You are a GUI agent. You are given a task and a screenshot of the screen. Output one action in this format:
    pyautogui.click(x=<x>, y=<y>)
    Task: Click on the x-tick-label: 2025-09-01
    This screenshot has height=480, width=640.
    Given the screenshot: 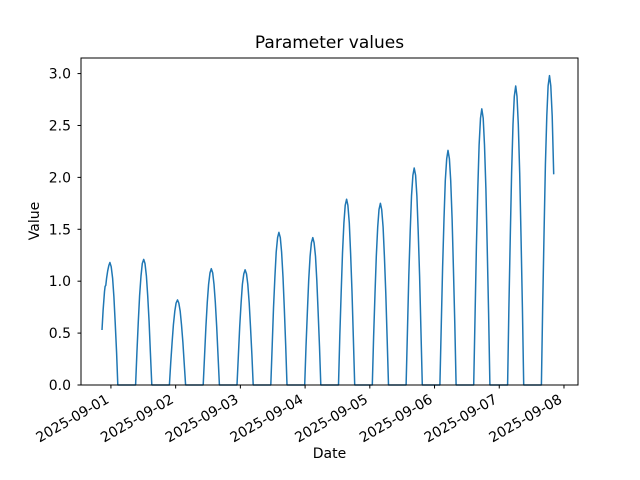 What is the action you would take?
    pyautogui.click(x=72, y=419)
    